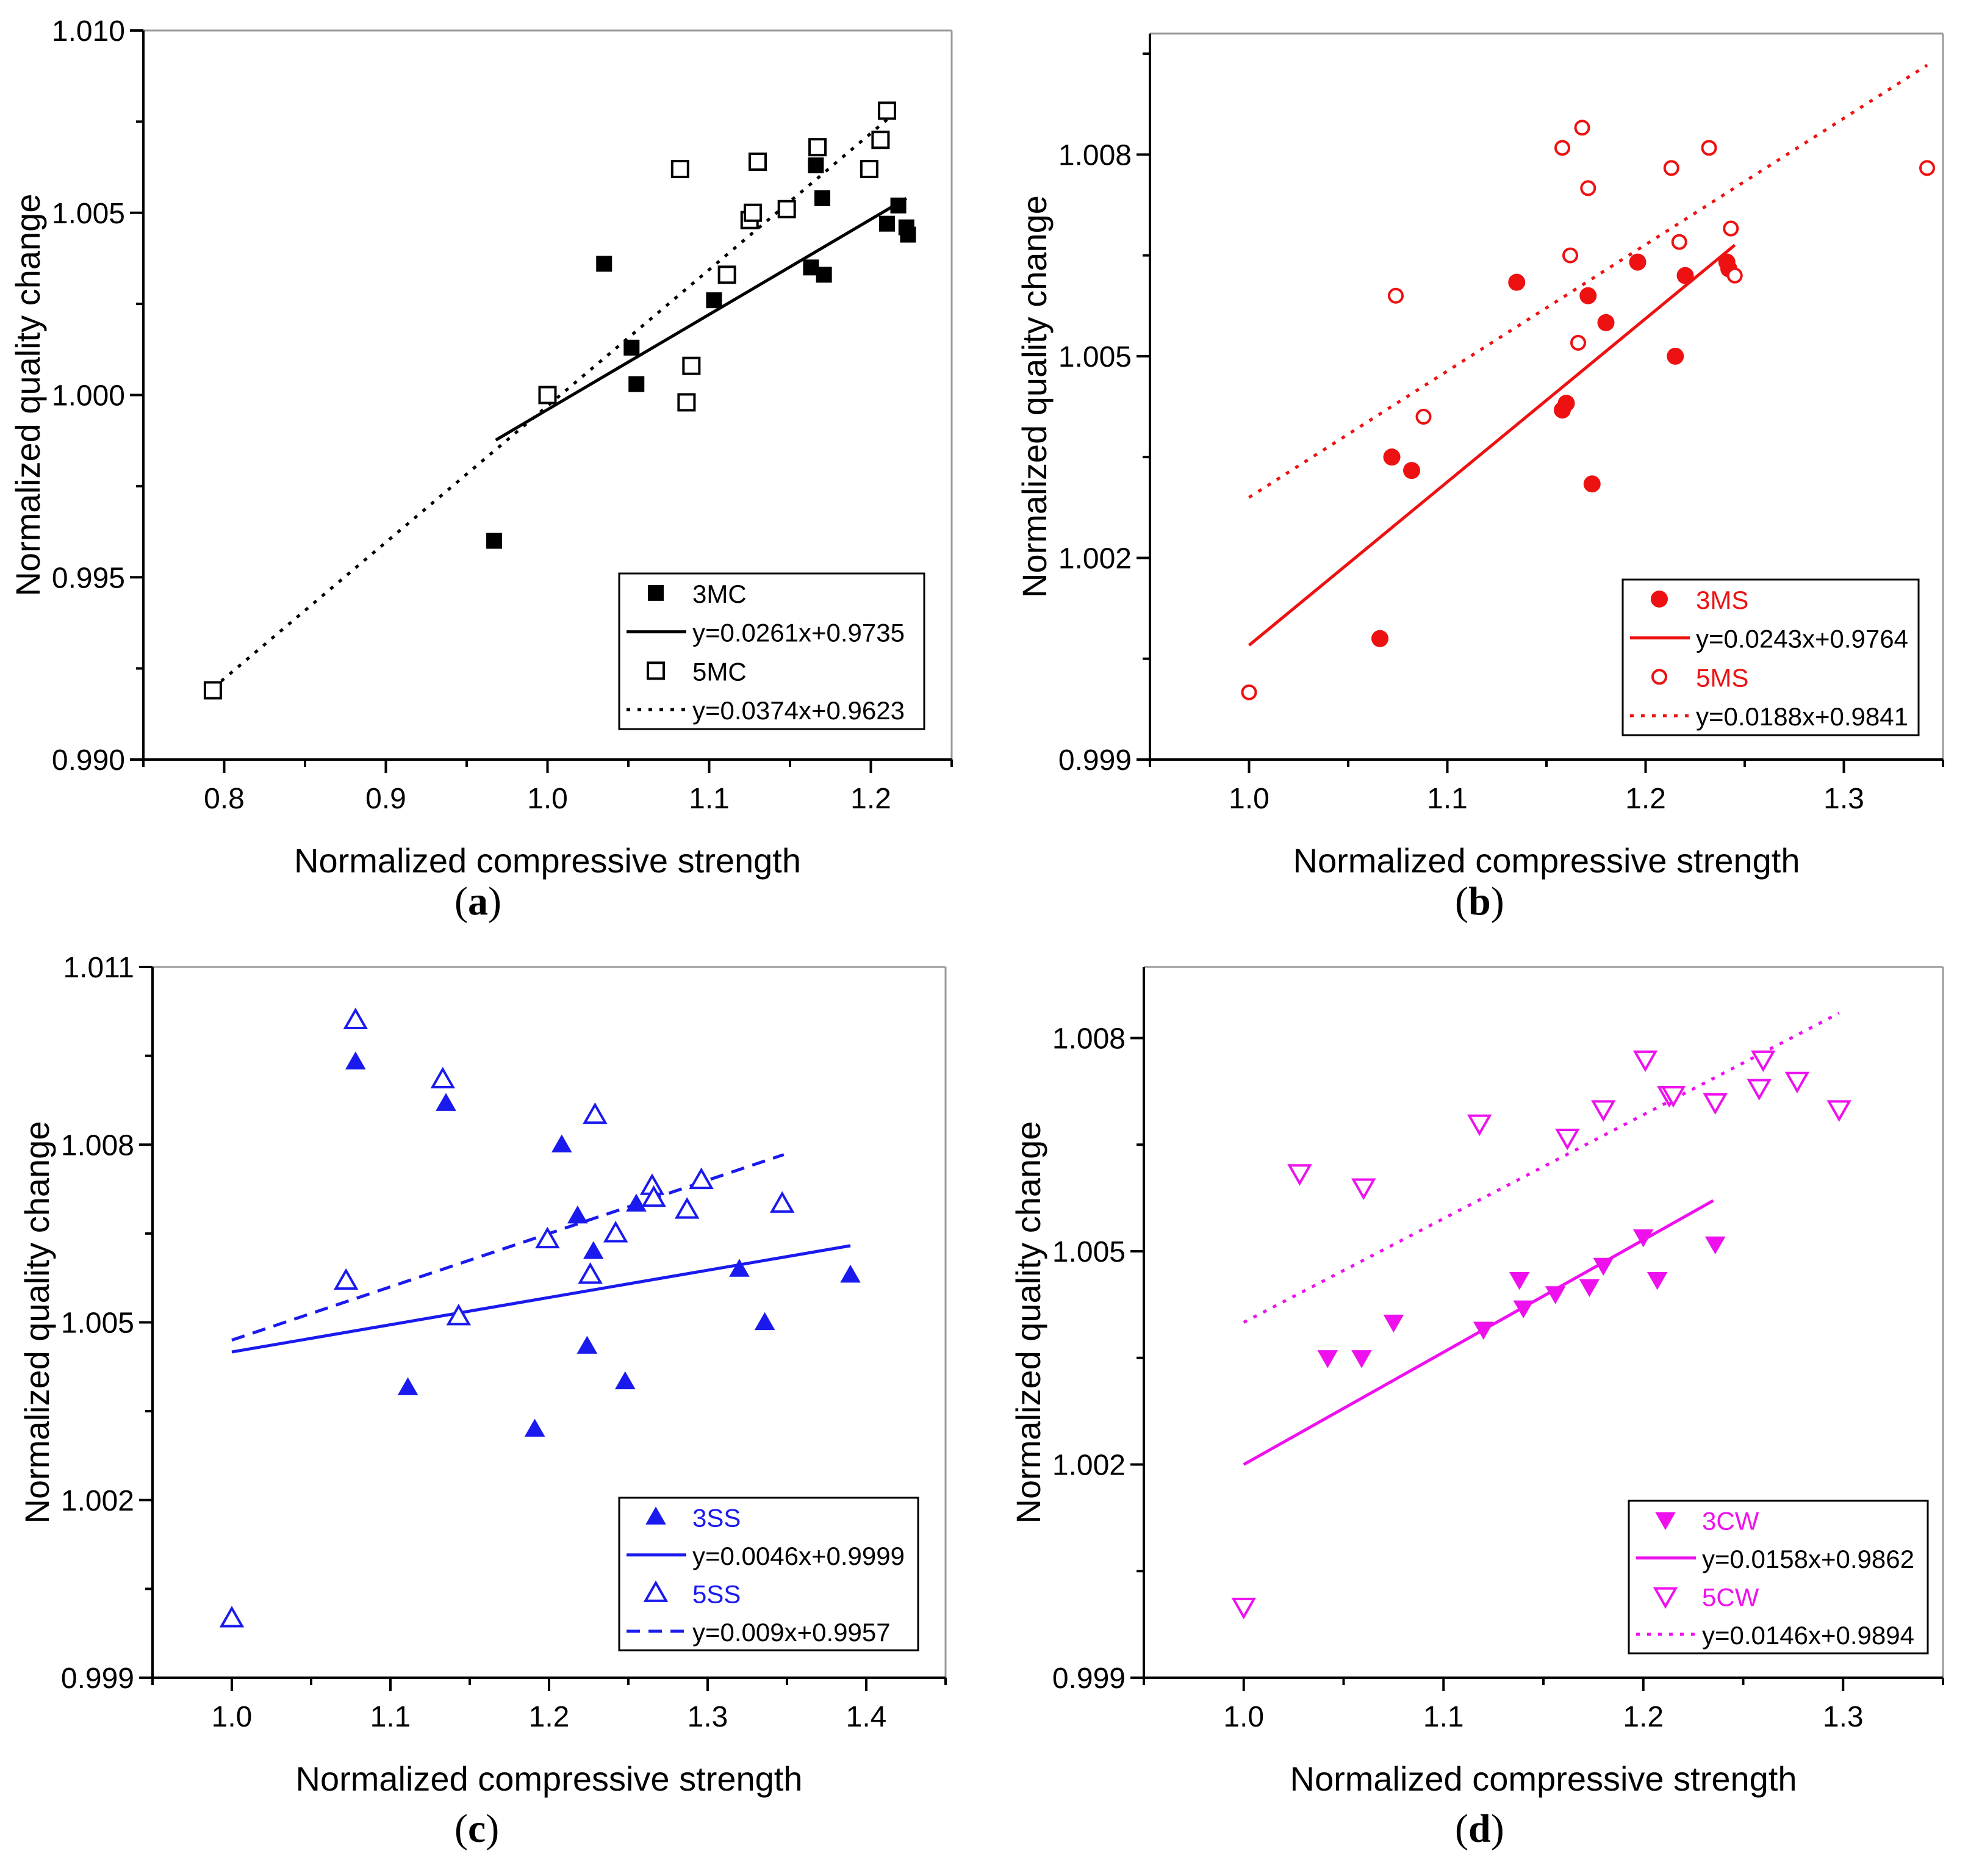 Image resolution: width=1968 pixels, height=1876 pixels. I want to click on legend-marker-5SS, so click(656, 1591).